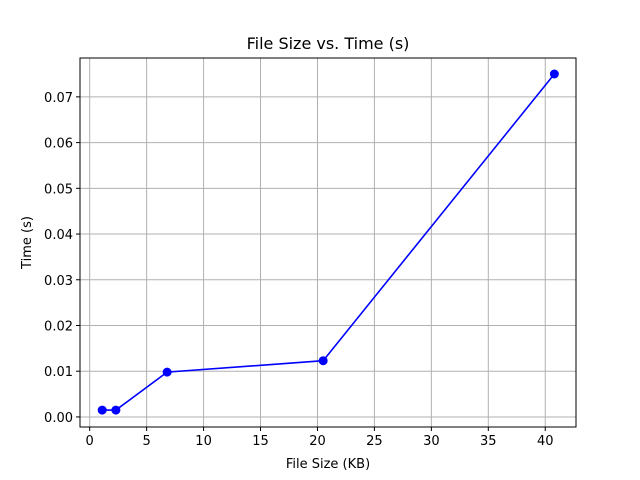 Image resolution: width=640 pixels, height=480 pixels. What do you see at coordinates (90, 441) in the screenshot?
I see `x-tick-label: 0` at bounding box center [90, 441].